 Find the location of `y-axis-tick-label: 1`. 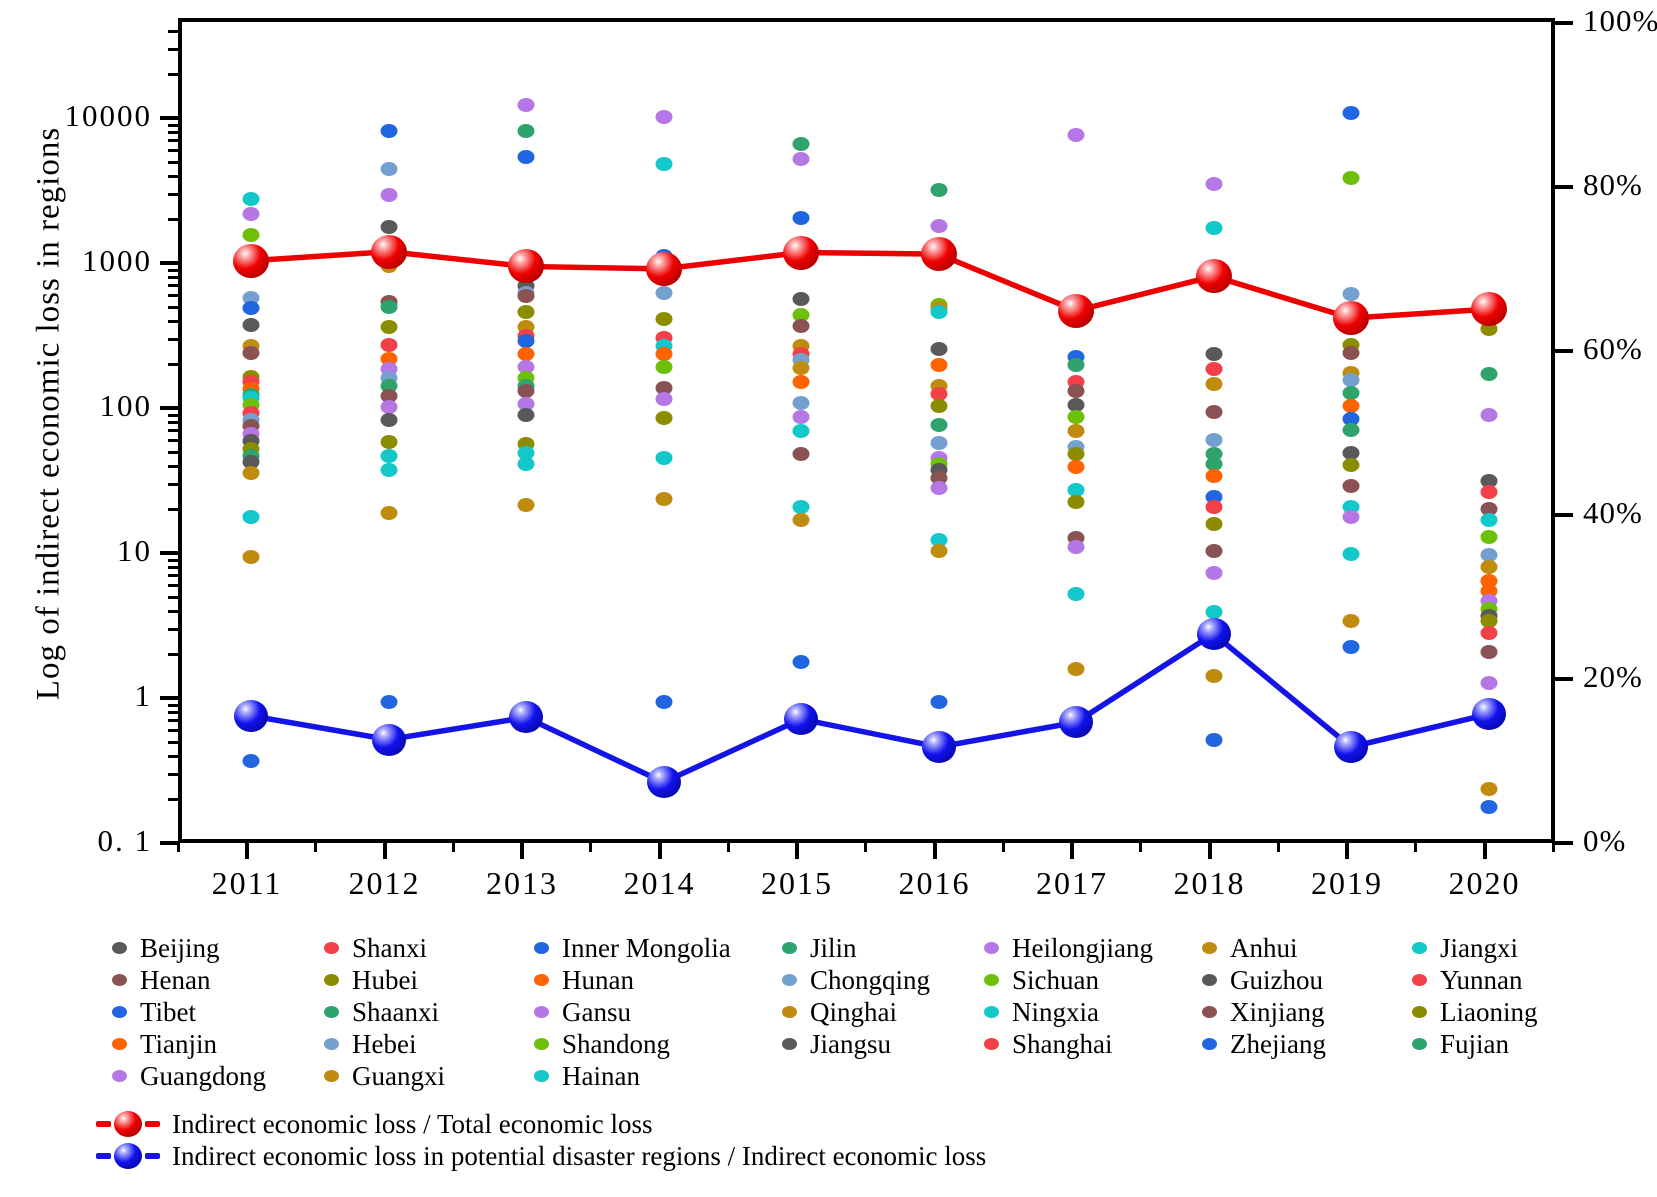

y-axis-tick-label: 1 is located at coordinates (143, 695).